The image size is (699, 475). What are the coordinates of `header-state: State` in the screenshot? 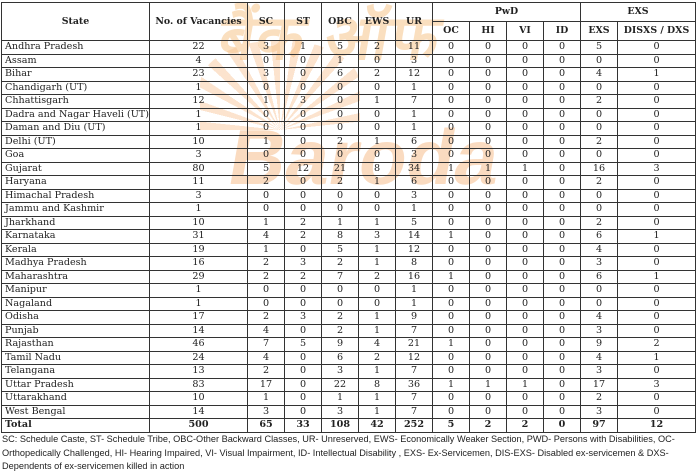 It's located at (75, 21).